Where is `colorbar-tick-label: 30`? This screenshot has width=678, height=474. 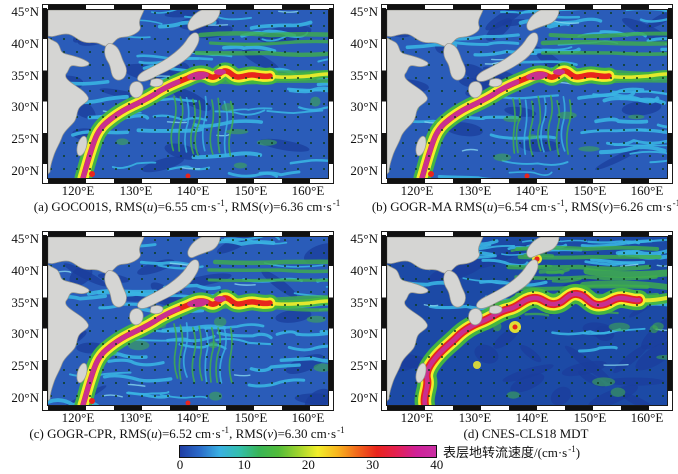
colorbar-tick-label: 30 is located at coordinates (373, 464).